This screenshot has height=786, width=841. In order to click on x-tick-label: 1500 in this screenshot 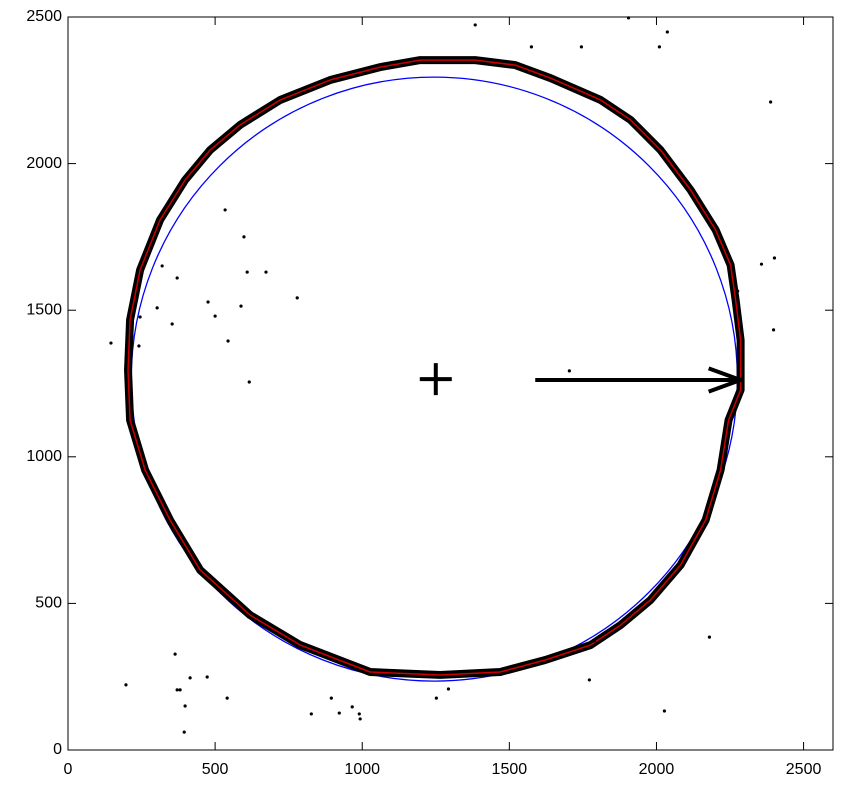, I will do `click(510, 769)`.